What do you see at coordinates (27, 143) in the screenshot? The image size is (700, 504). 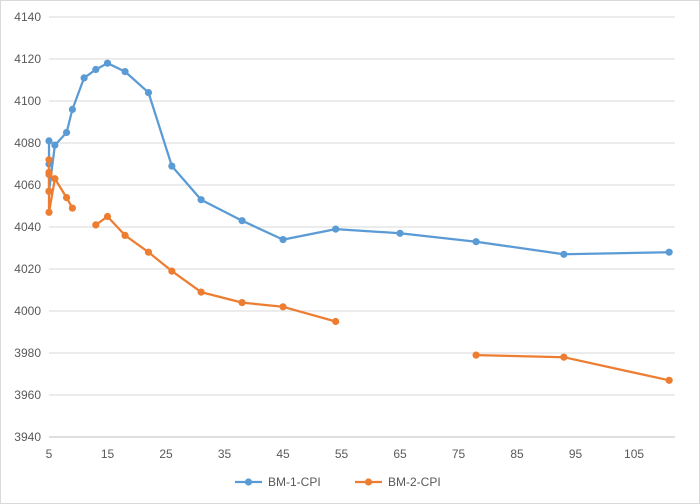 I see `y-tick-label: 4080` at bounding box center [27, 143].